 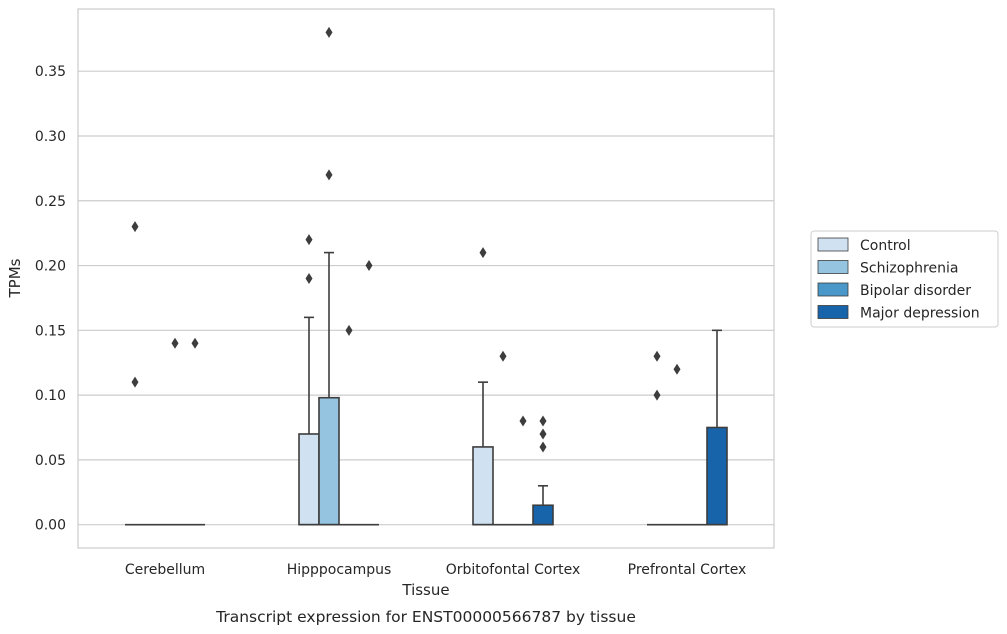 What do you see at coordinates (50, 267) in the screenshot?
I see `y-tick-label: 0.20` at bounding box center [50, 267].